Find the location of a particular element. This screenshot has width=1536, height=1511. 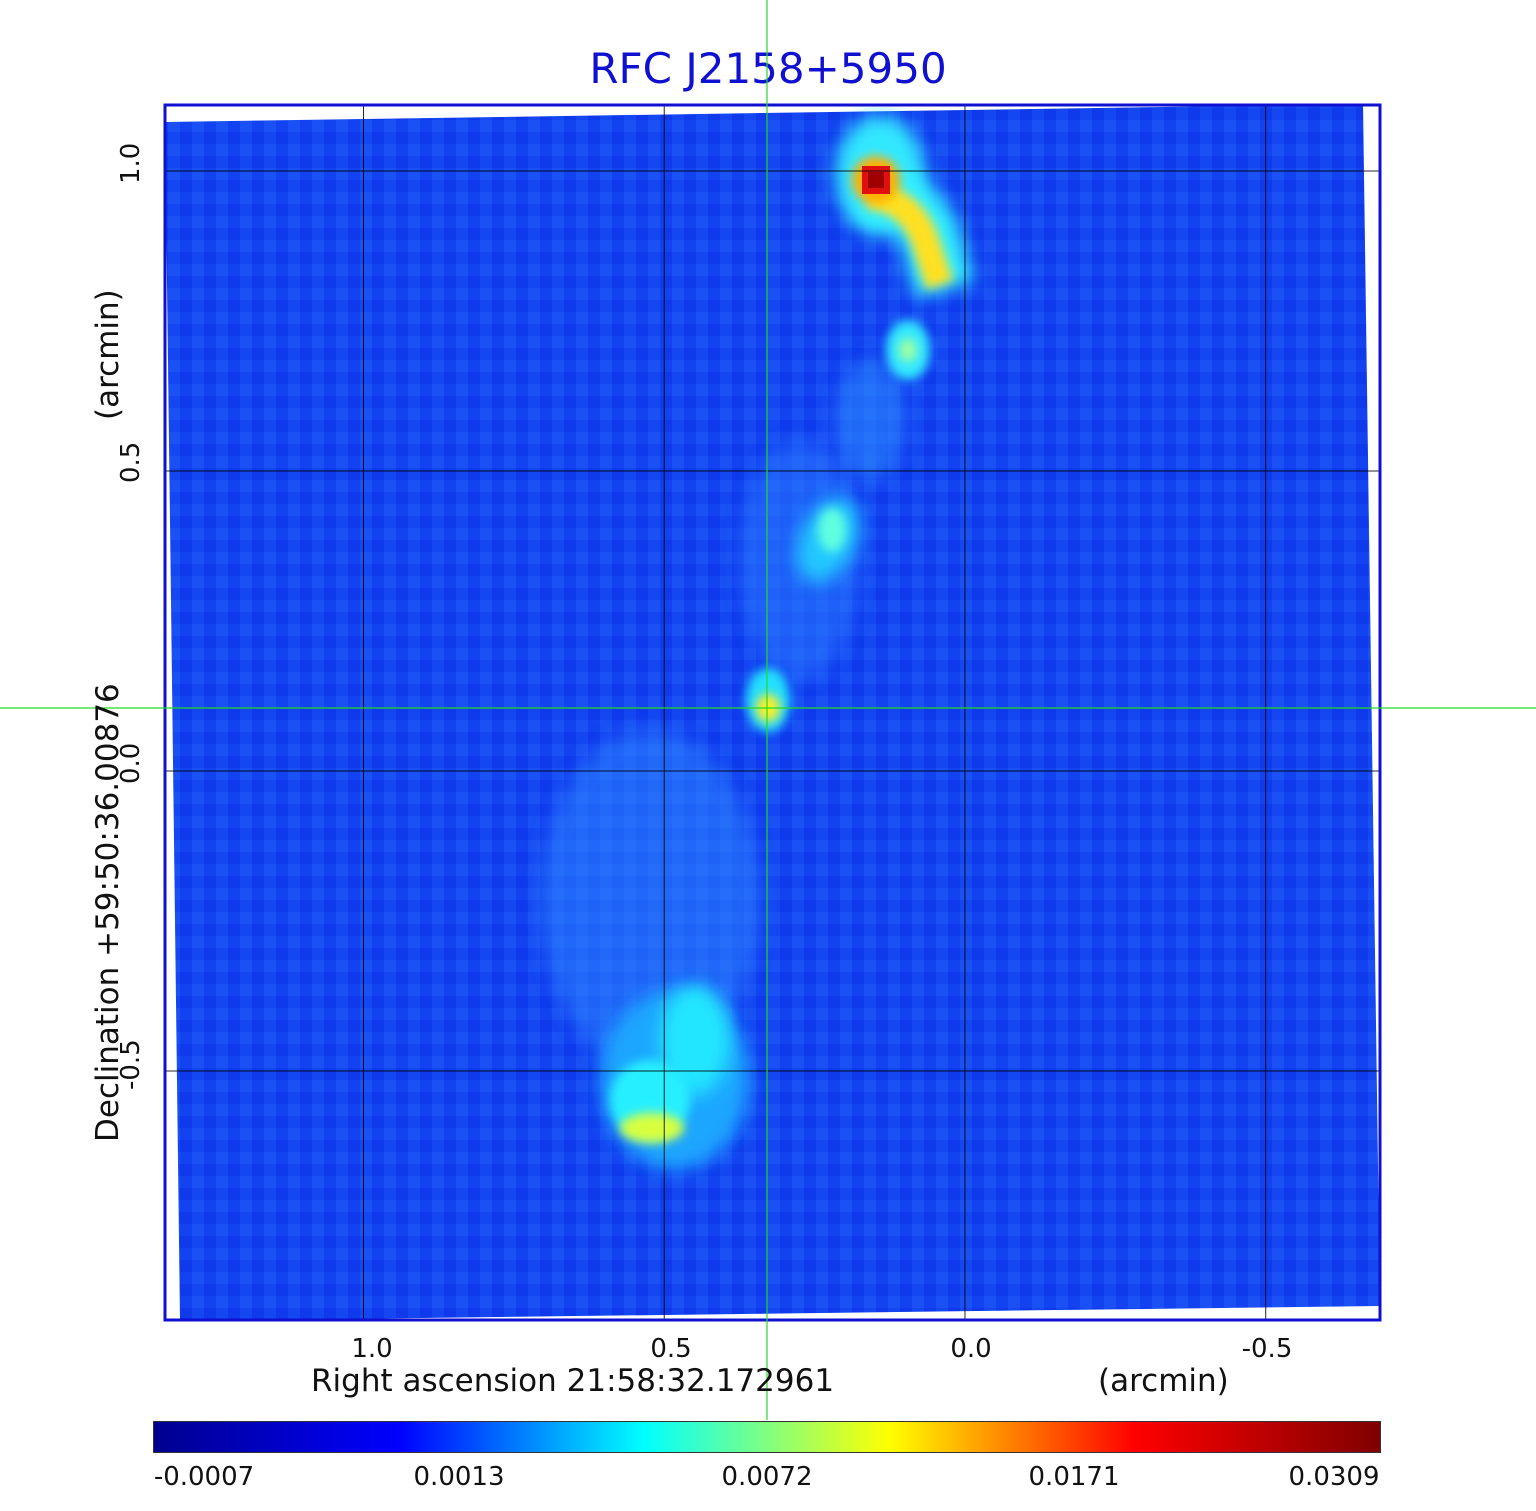

x-tick-label: -0.5 is located at coordinates (1267, 1349).